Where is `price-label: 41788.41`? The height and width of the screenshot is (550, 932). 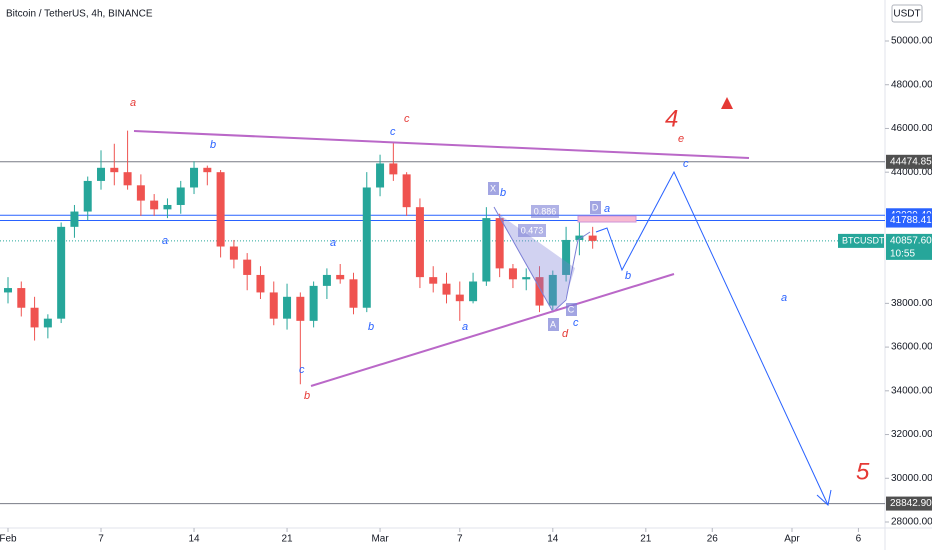
price-label: 41788.41 is located at coordinates (911, 220).